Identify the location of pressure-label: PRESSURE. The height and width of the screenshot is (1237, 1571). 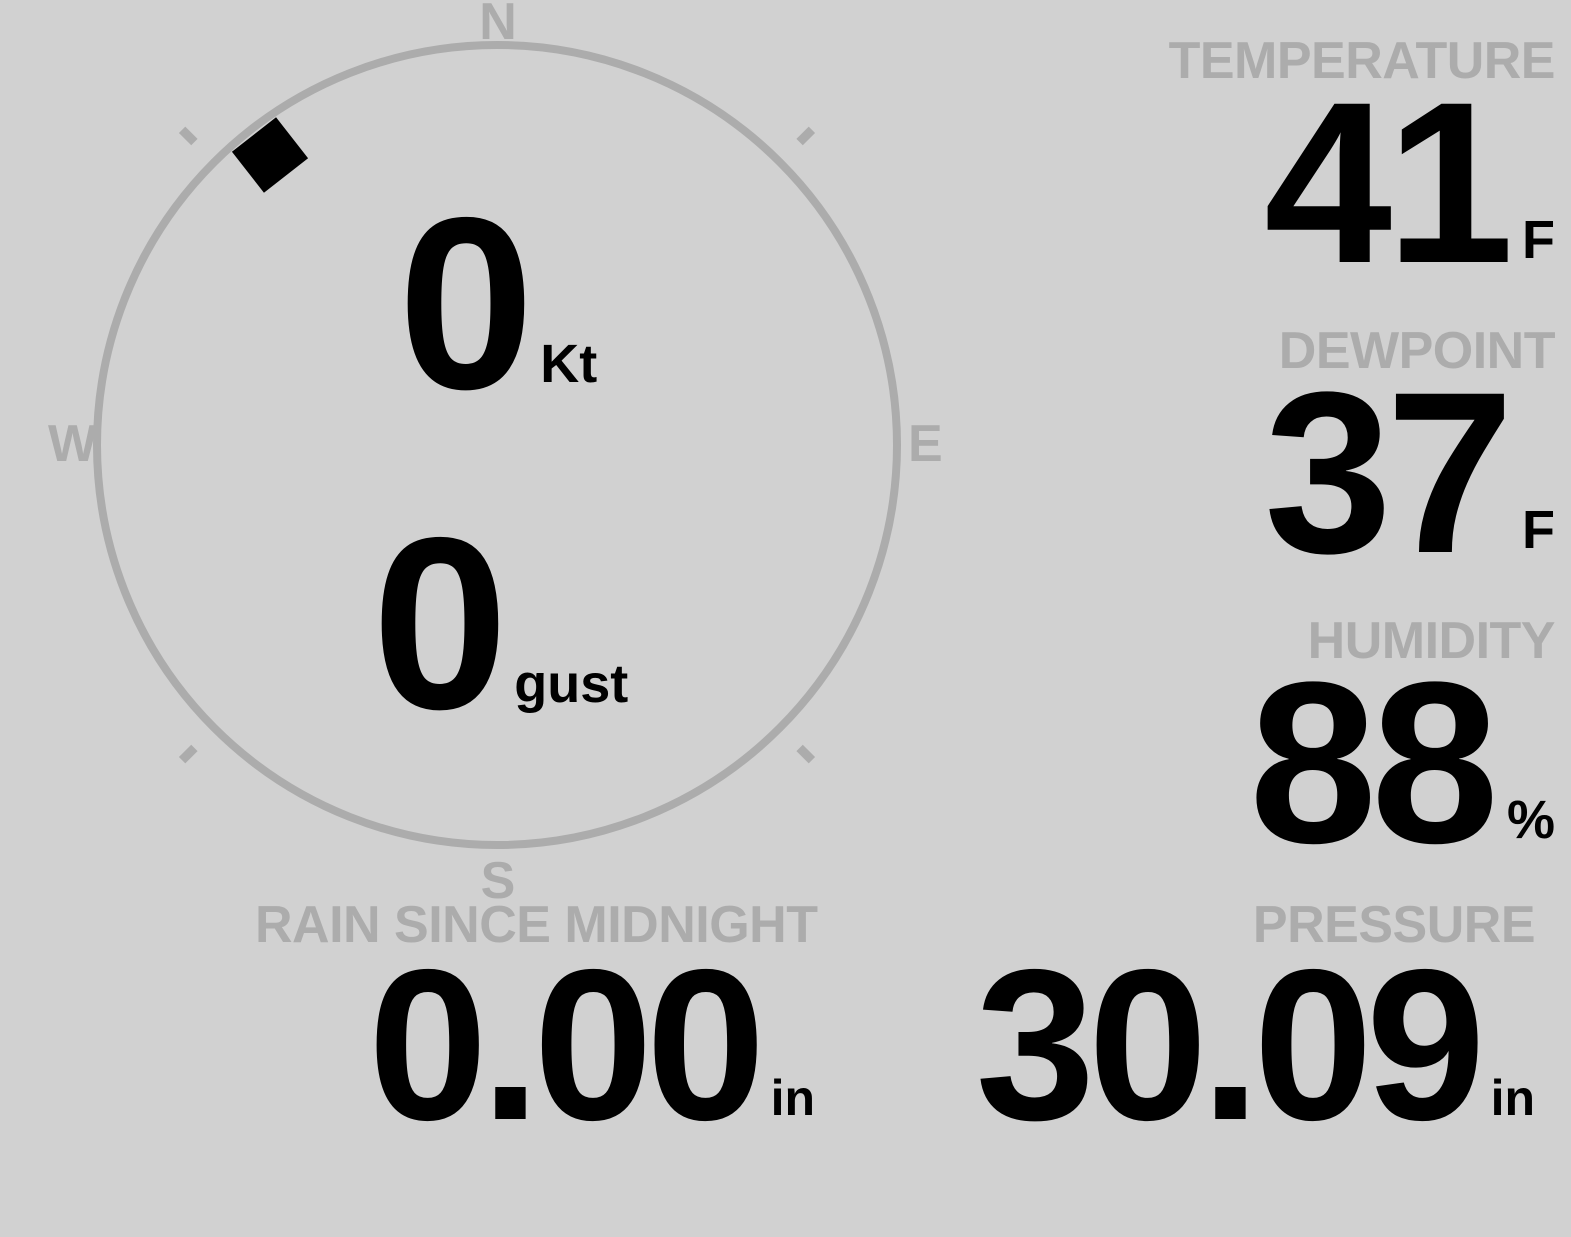
(1394, 925).